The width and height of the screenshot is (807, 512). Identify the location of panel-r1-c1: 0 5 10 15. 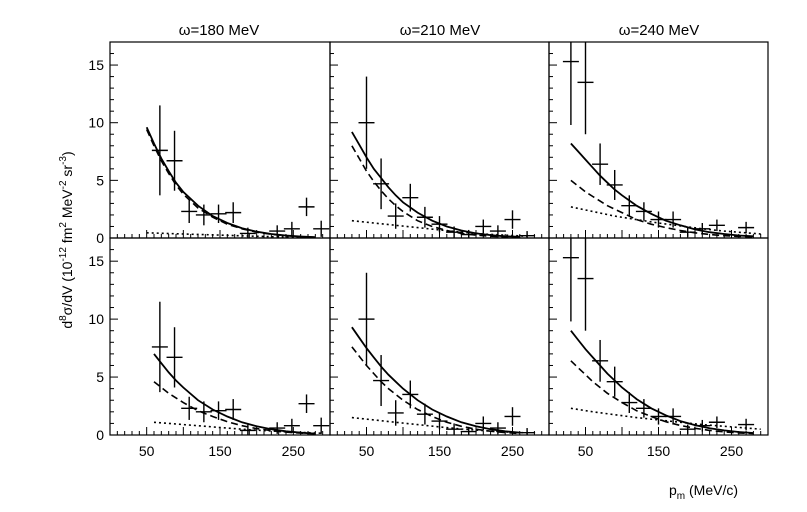
(209, 143).